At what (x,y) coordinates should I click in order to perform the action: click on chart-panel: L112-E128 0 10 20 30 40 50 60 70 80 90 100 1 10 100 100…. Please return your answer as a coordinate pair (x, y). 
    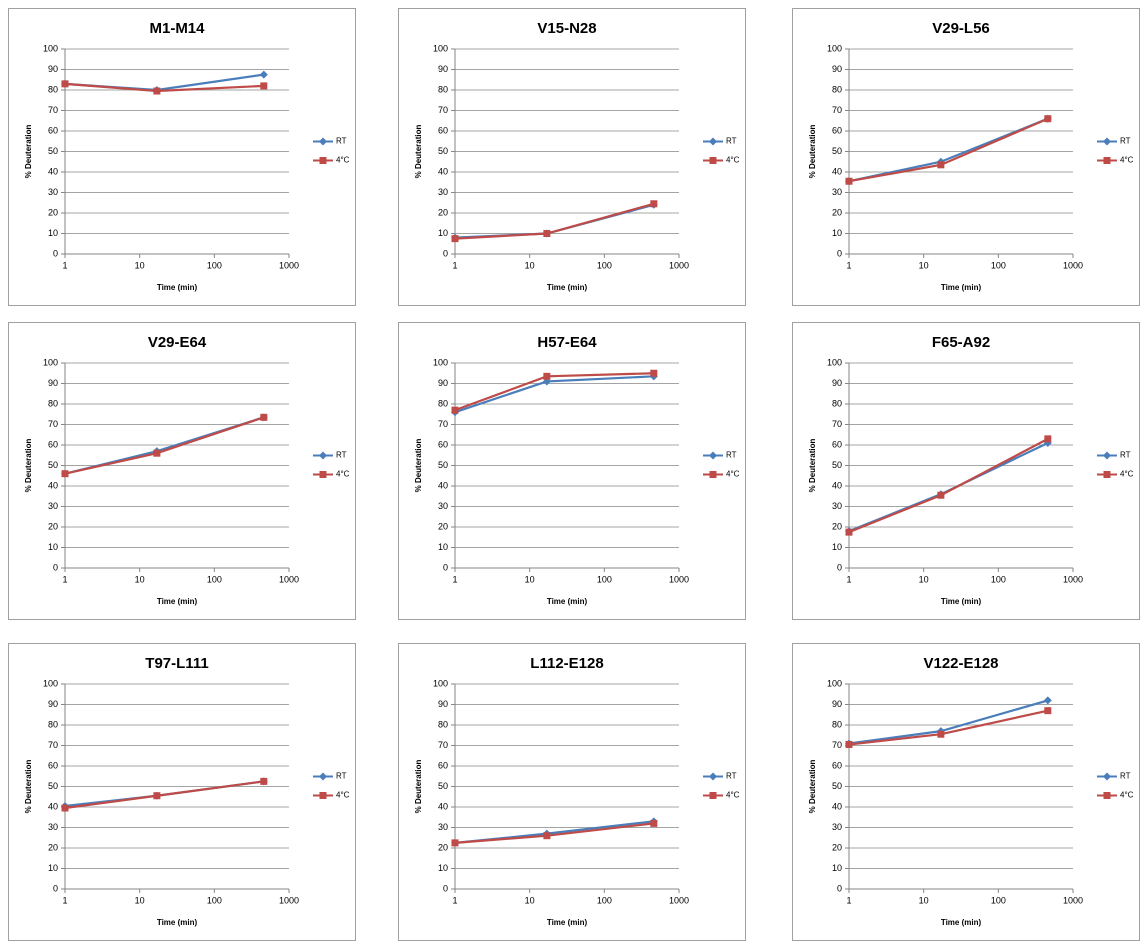
    Looking at the image, I should click on (572, 792).